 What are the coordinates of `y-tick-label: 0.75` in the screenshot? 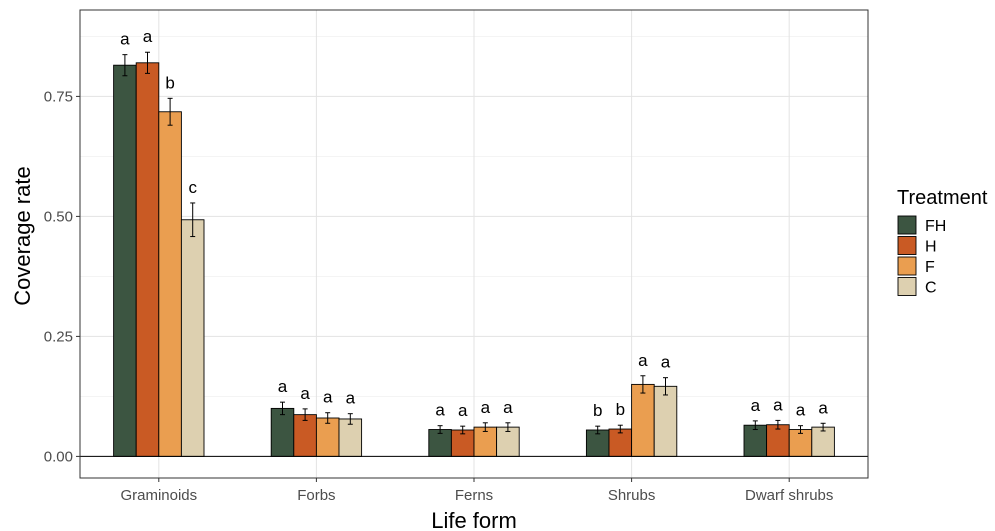 It's located at (58, 96).